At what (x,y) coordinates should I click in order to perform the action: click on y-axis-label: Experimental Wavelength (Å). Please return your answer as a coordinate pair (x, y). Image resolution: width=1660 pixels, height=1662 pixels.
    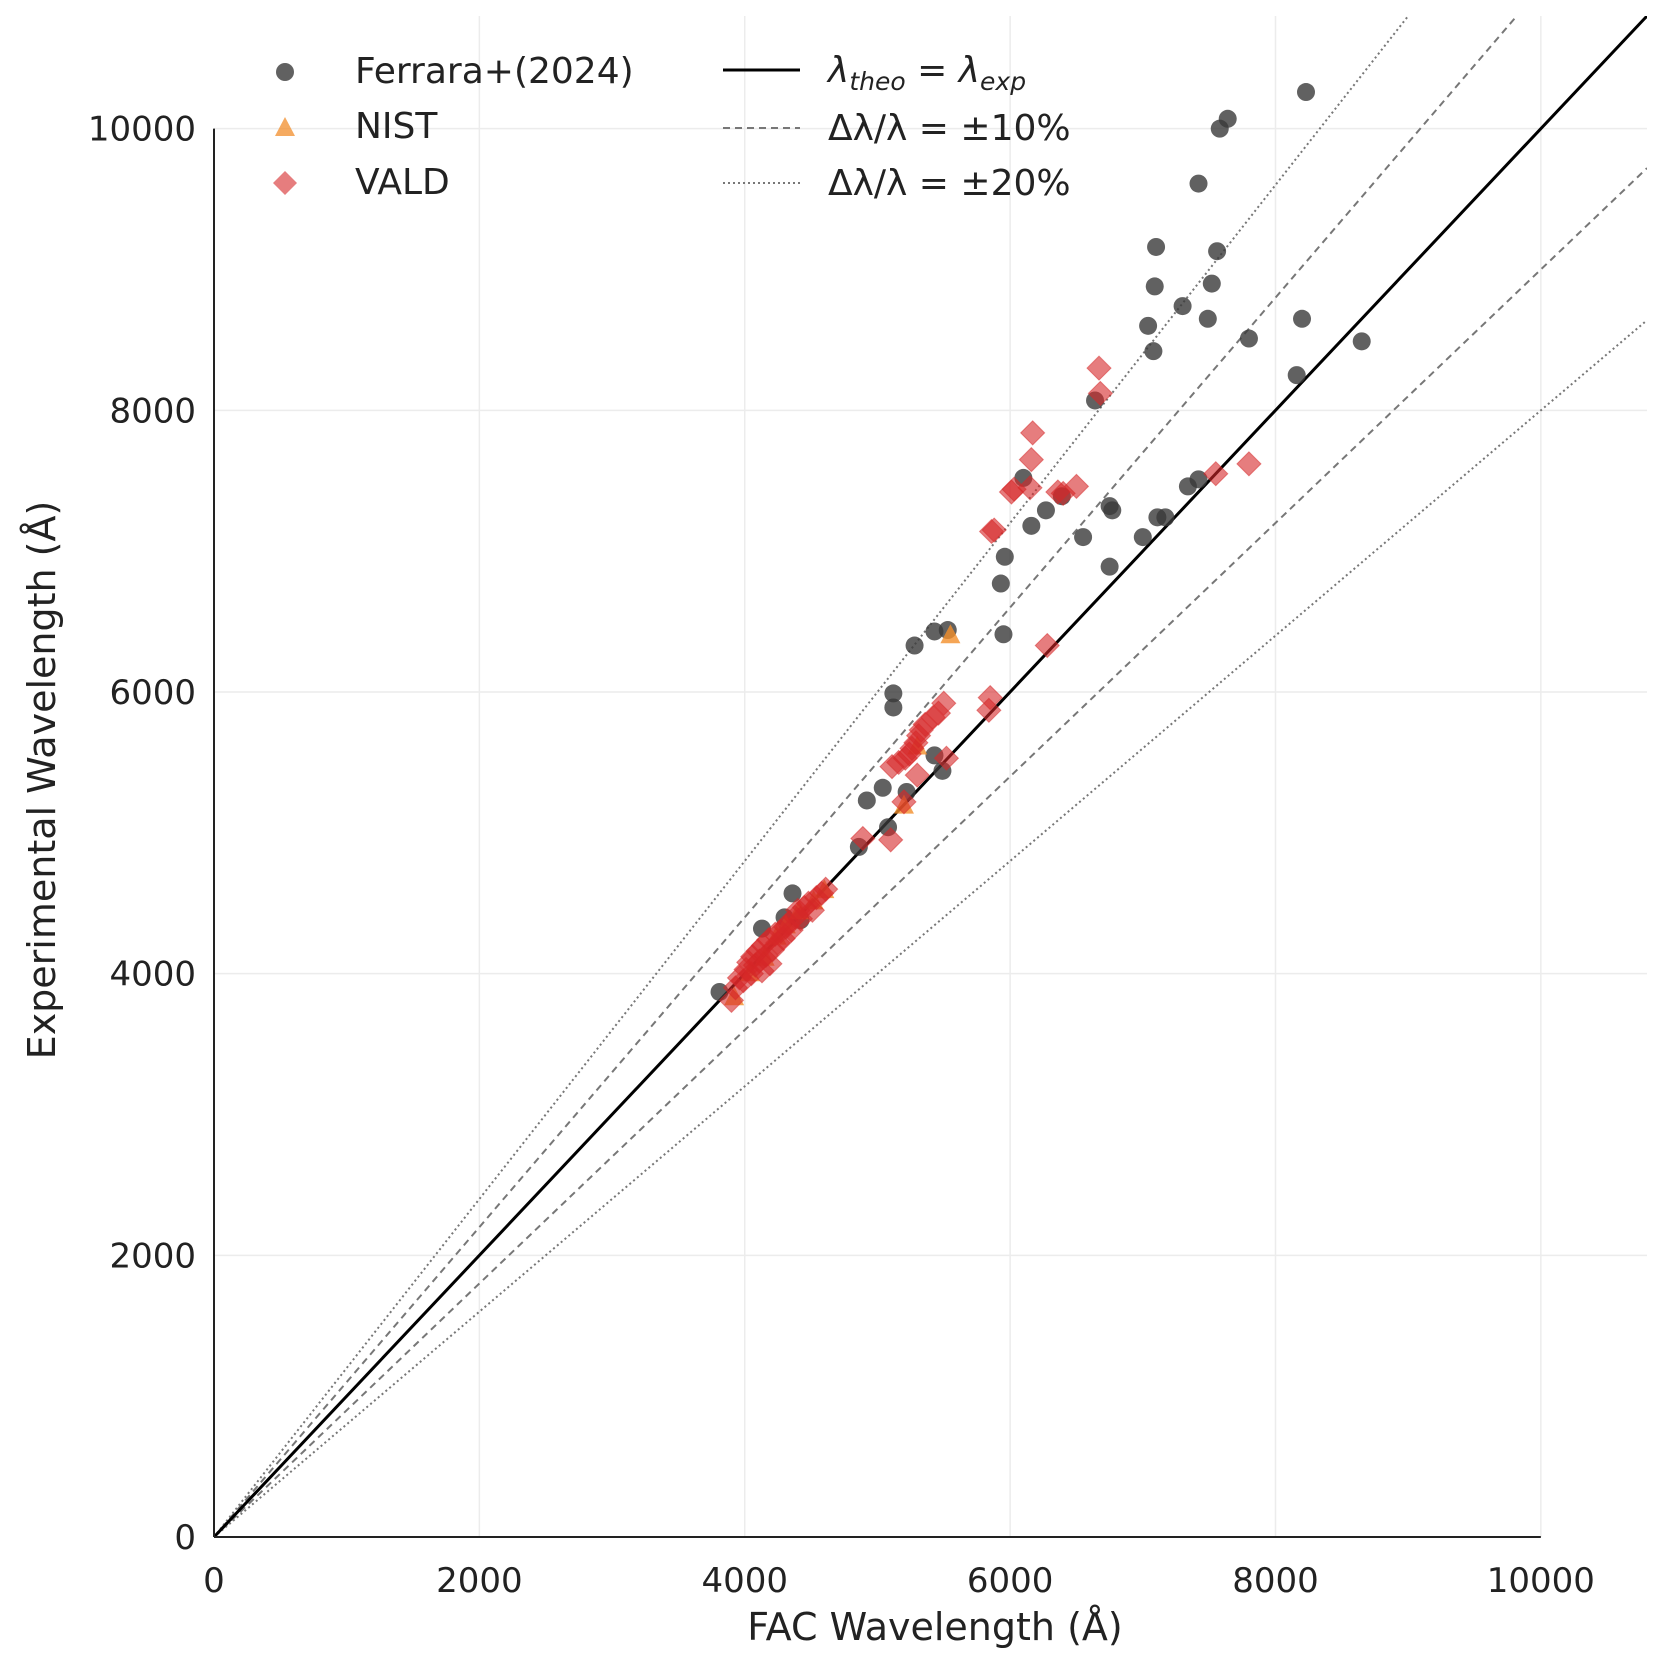
    Looking at the image, I should click on (42, 780).